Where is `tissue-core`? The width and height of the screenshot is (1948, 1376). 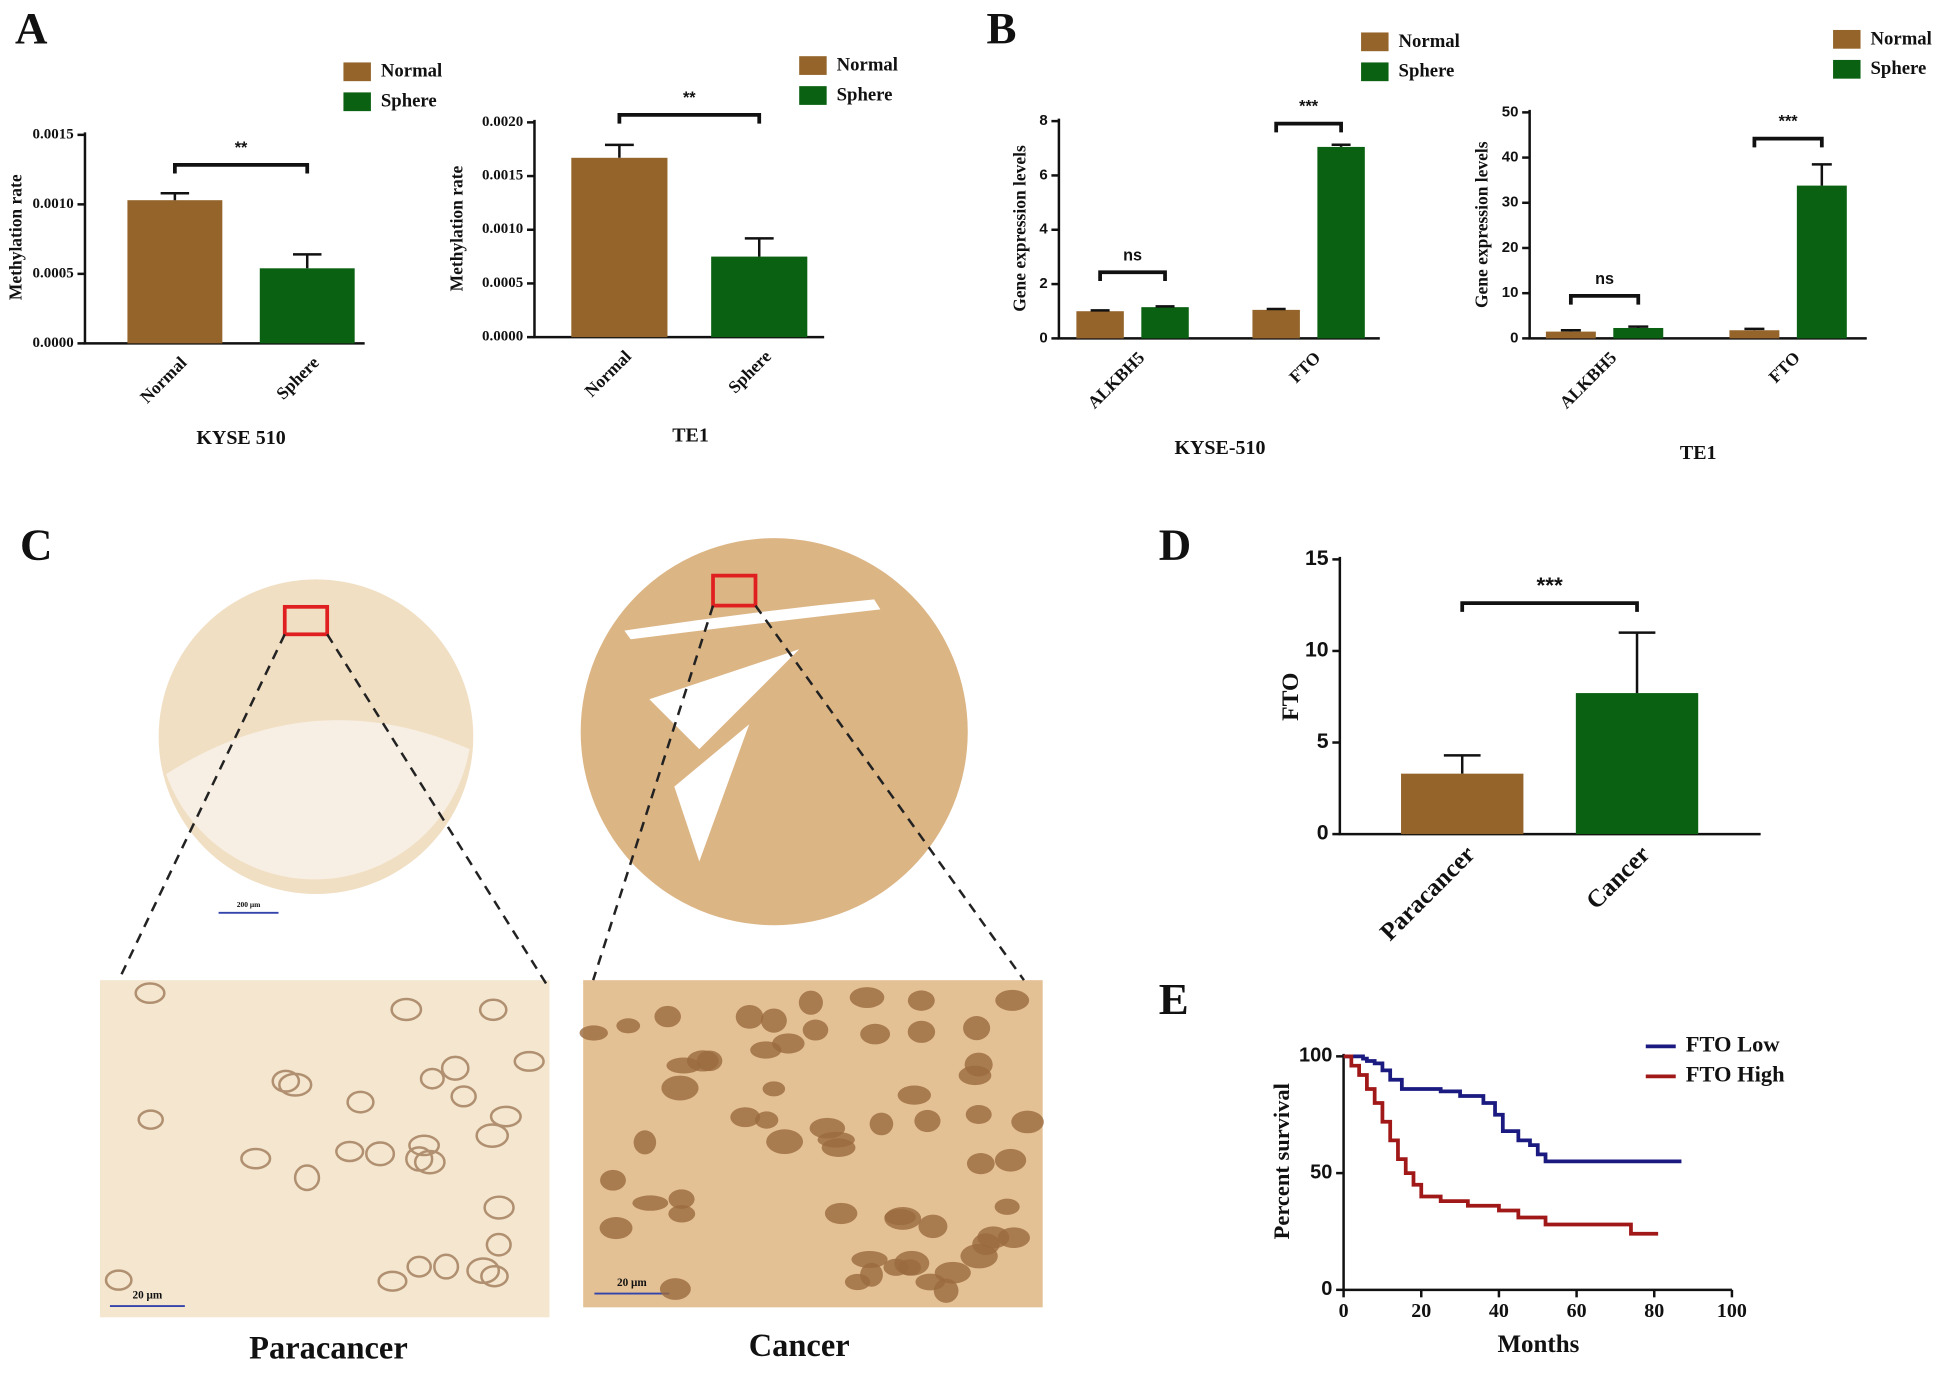
tissue-core is located at coordinates (774, 732).